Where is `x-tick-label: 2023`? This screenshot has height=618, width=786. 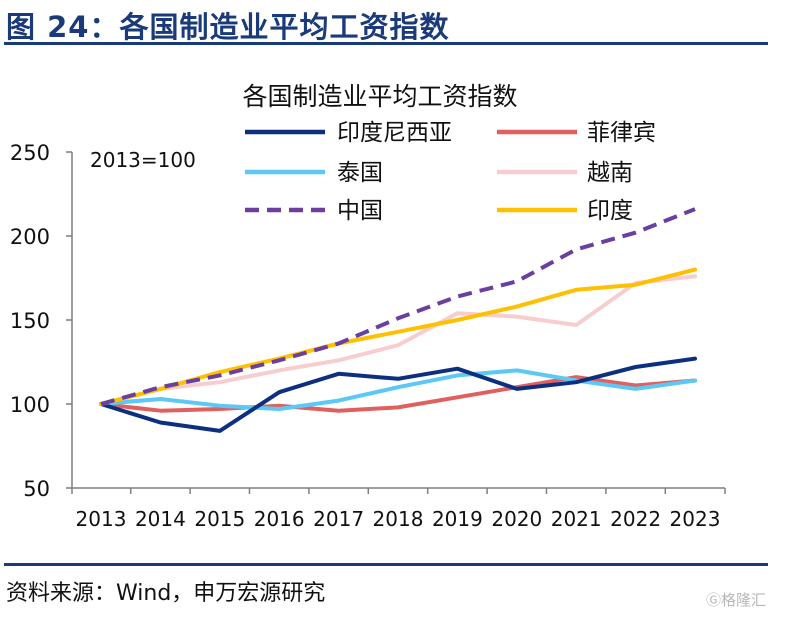
x-tick-label: 2023 is located at coordinates (695, 519).